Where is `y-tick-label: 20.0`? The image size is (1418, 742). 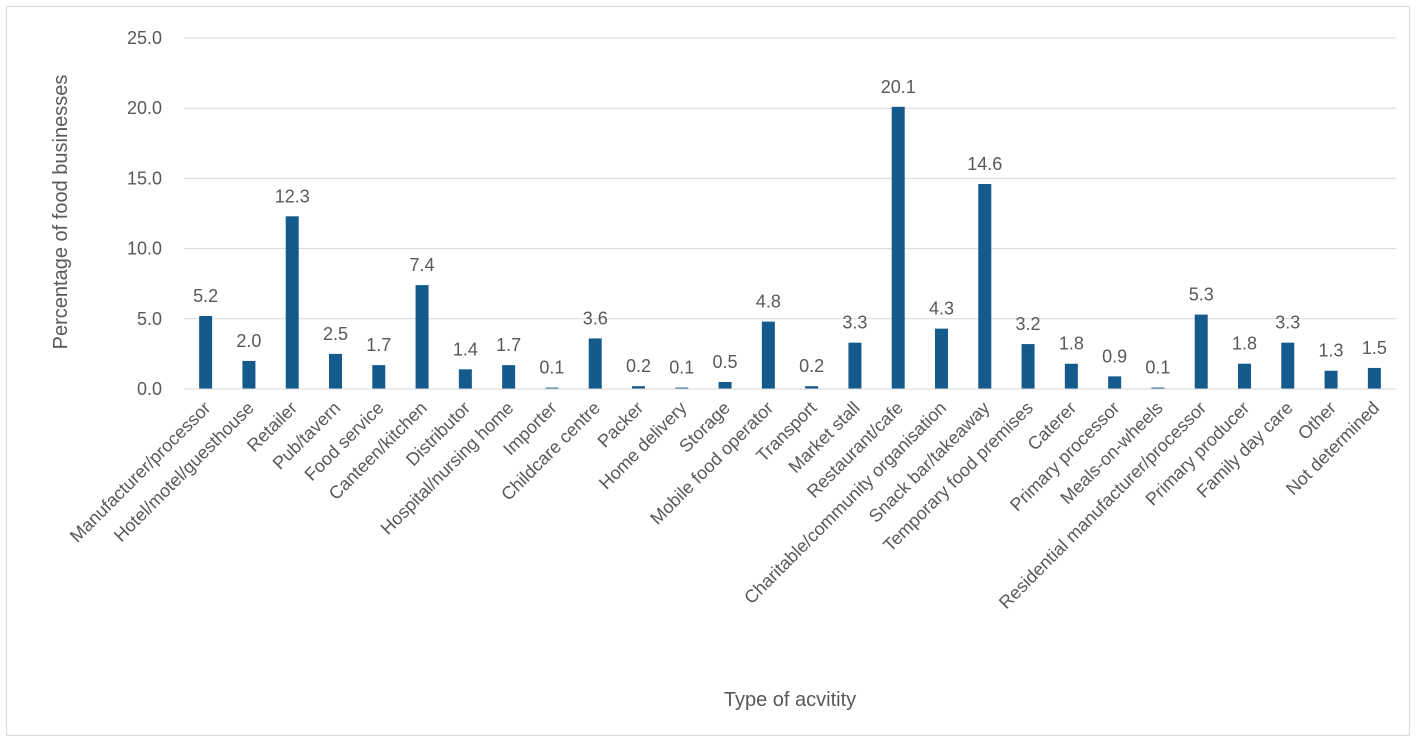
y-tick-label: 20.0 is located at coordinates (144, 108).